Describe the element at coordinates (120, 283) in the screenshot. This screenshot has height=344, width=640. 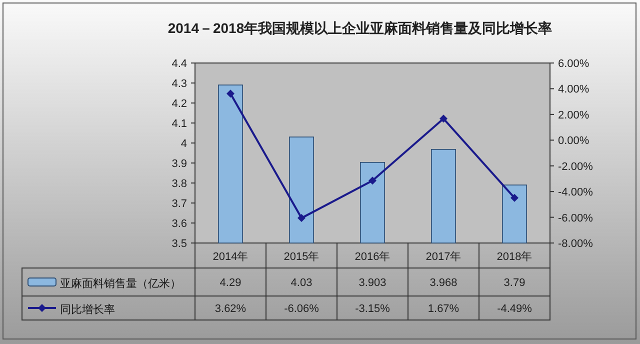
I see `legend-label: 亚麻面料销售量（亿米）` at that location.